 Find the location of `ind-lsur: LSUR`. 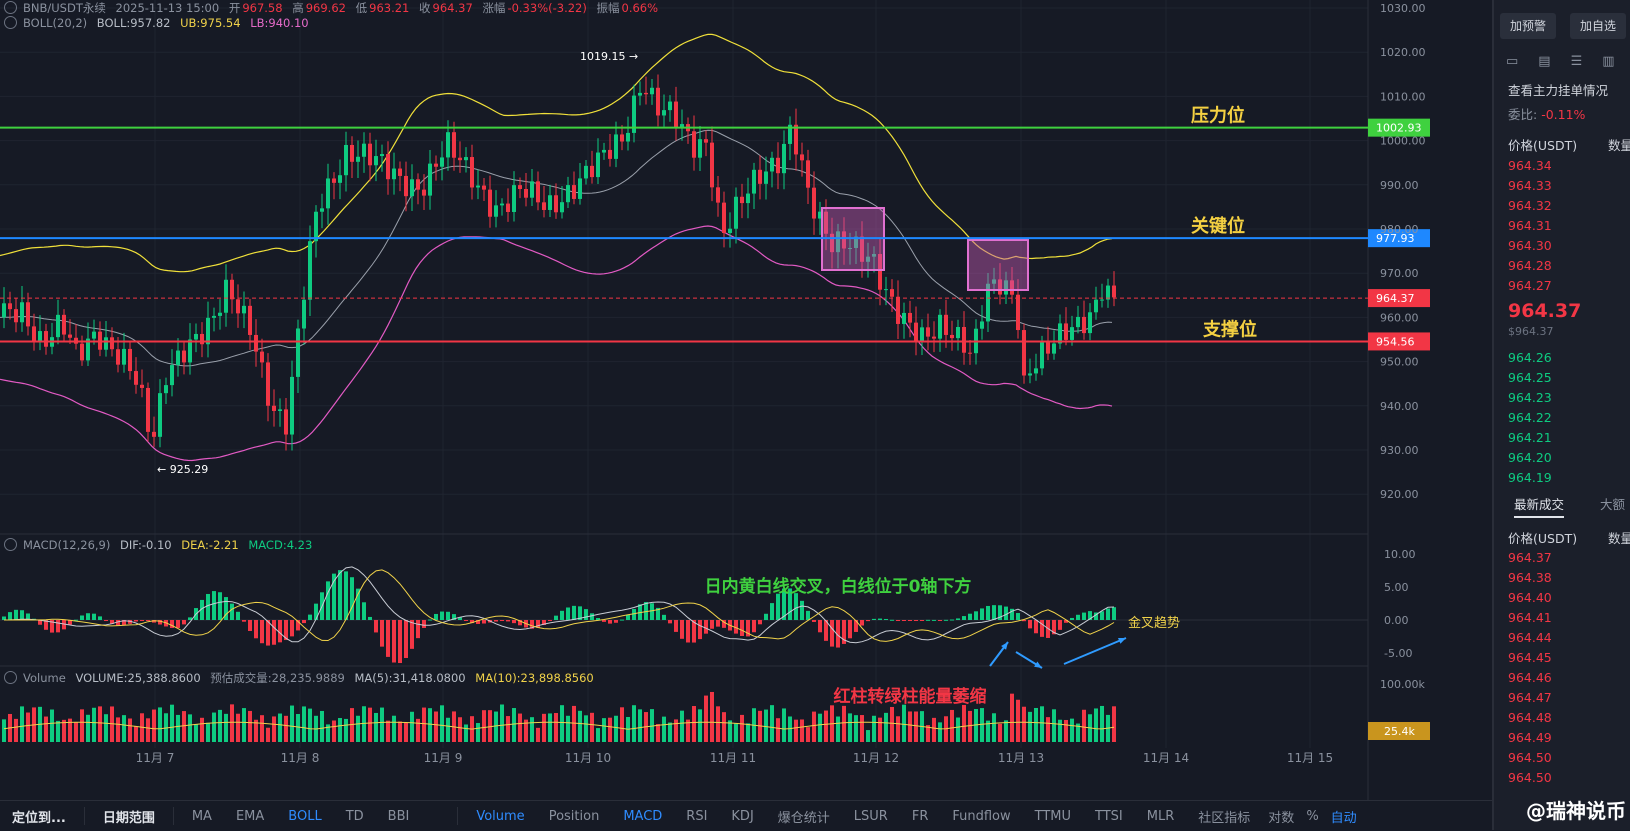

ind-lsur: LSUR is located at coordinates (870, 816).